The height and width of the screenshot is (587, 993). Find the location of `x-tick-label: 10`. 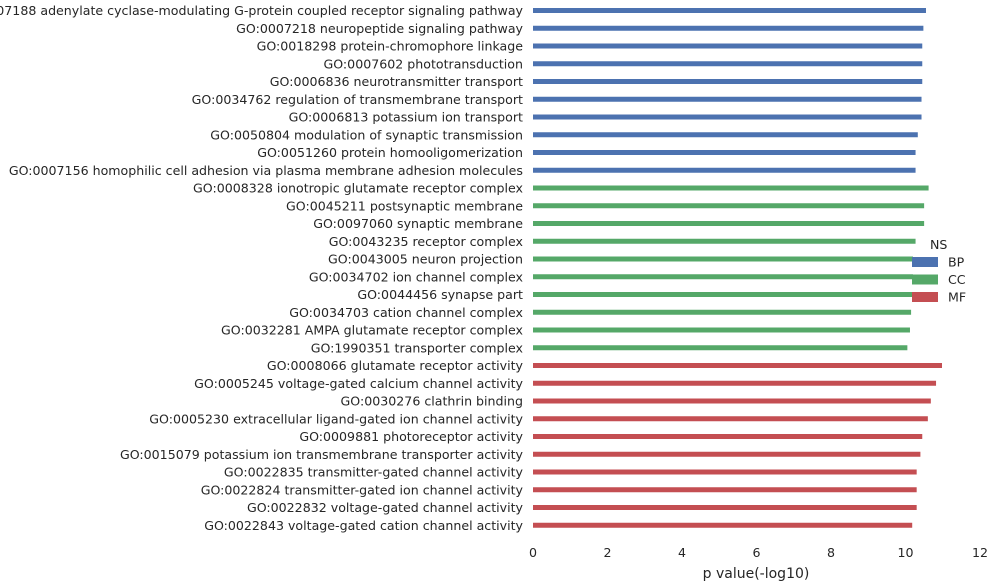

x-tick-label: 10 is located at coordinates (905, 552).